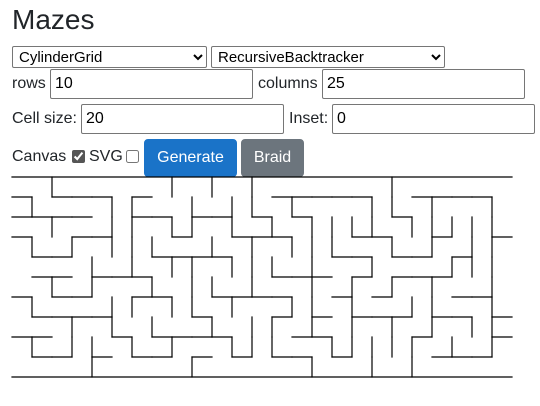 The image size is (540, 406). Describe the element at coordinates (190, 158) in the screenshot. I see `generate-button: Generate` at that location.